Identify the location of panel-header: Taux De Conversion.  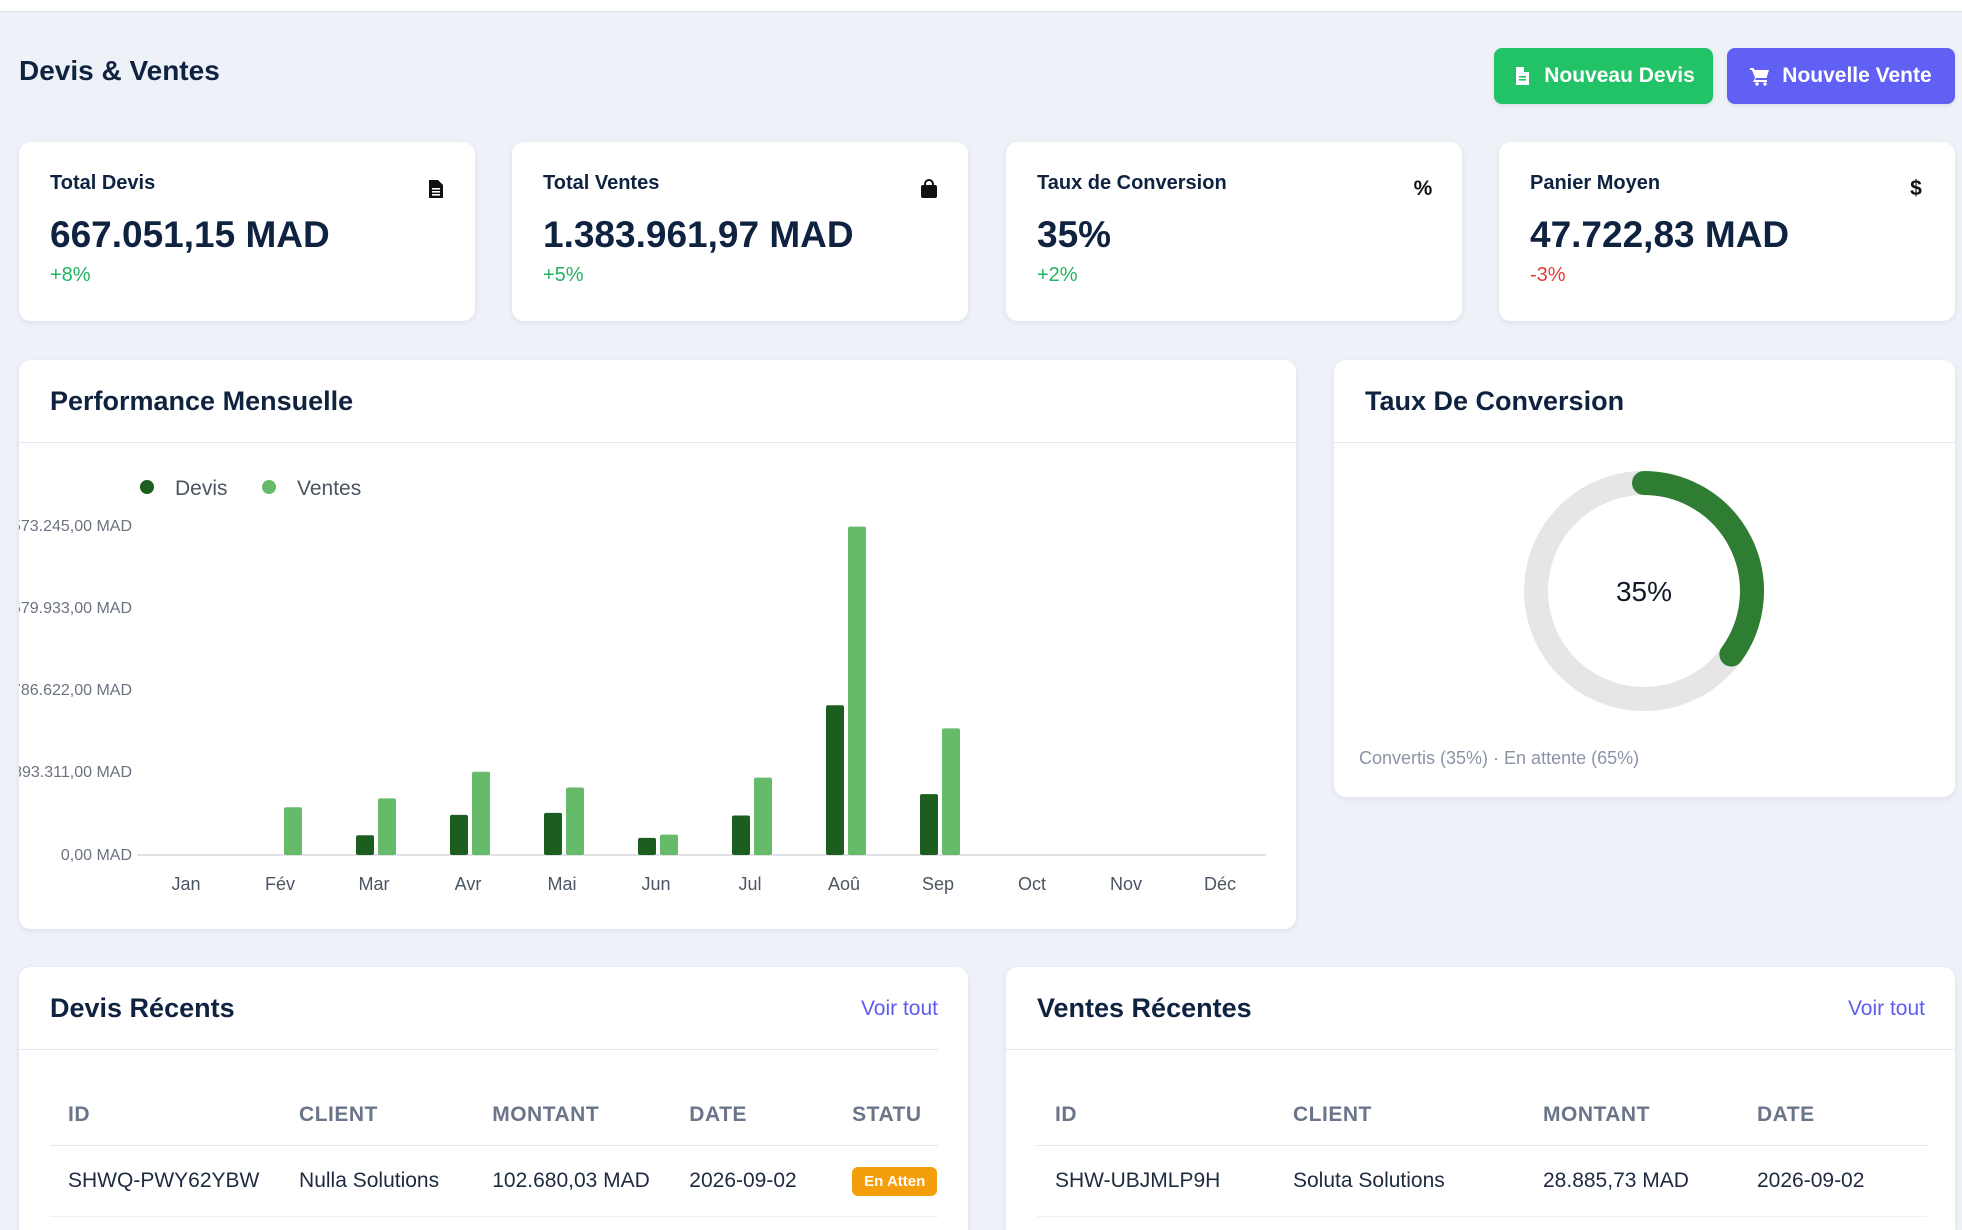
(1644, 401).